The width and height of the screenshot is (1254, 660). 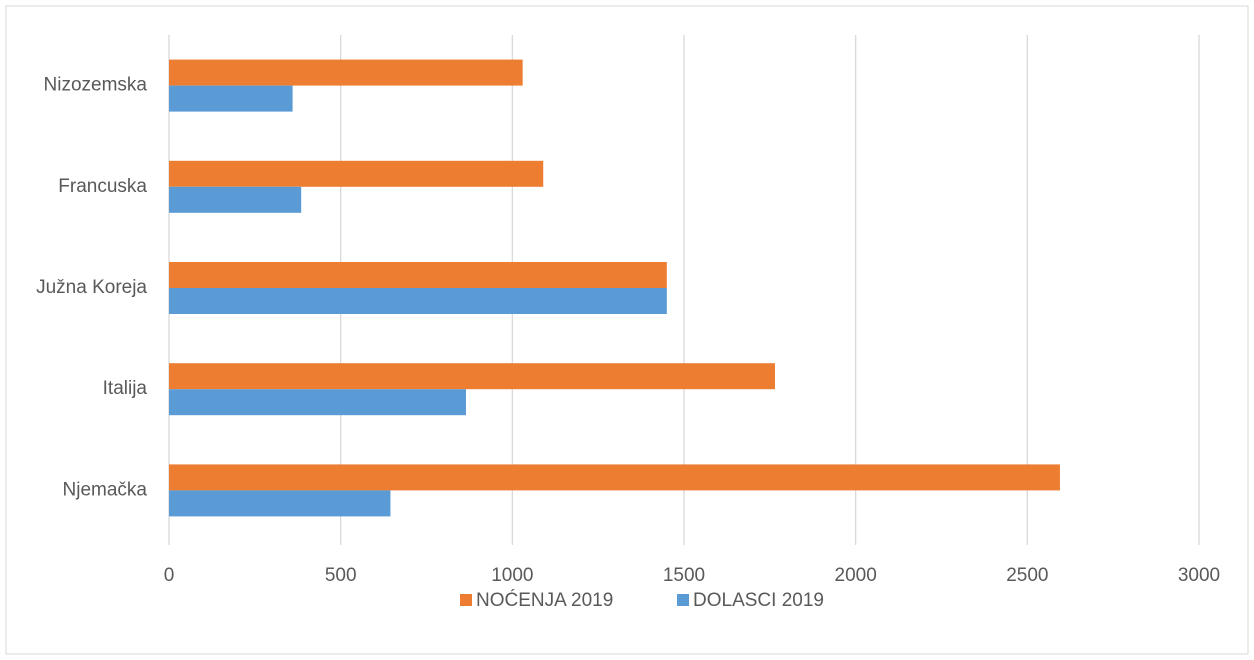 I want to click on x-tick-label: 2000, so click(x=856, y=575).